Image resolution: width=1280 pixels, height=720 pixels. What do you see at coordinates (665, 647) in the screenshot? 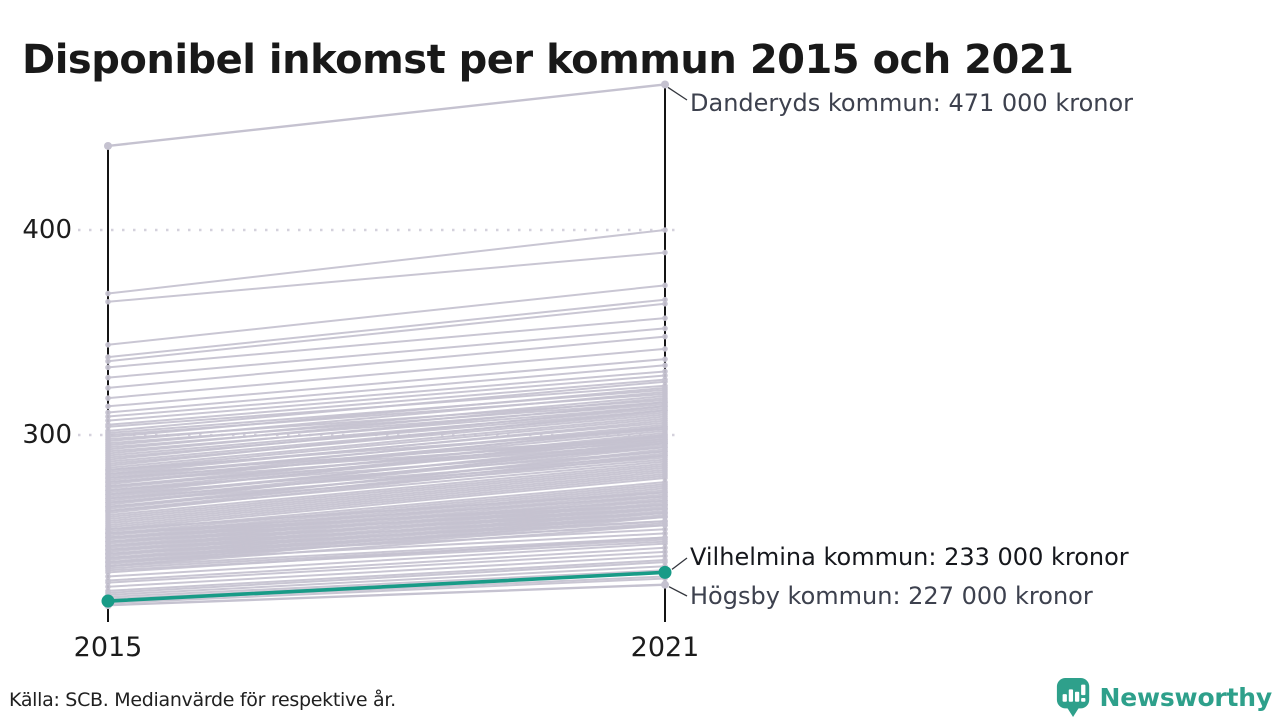
I see `x-axis-label-2021: 2021` at bounding box center [665, 647].